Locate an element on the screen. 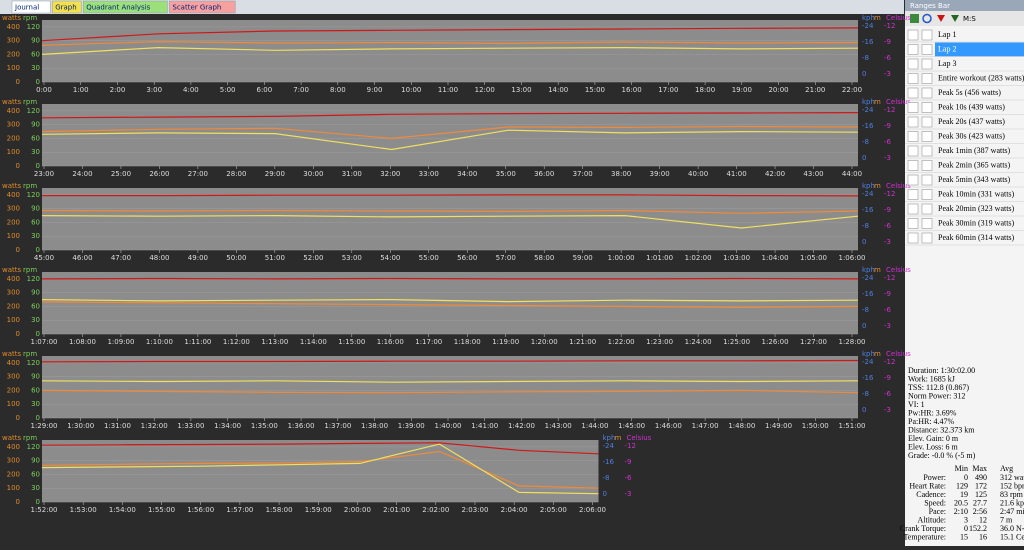 The width and height of the screenshot is (1024, 550). x-tick-label: 1:21:00 is located at coordinates (582, 342).